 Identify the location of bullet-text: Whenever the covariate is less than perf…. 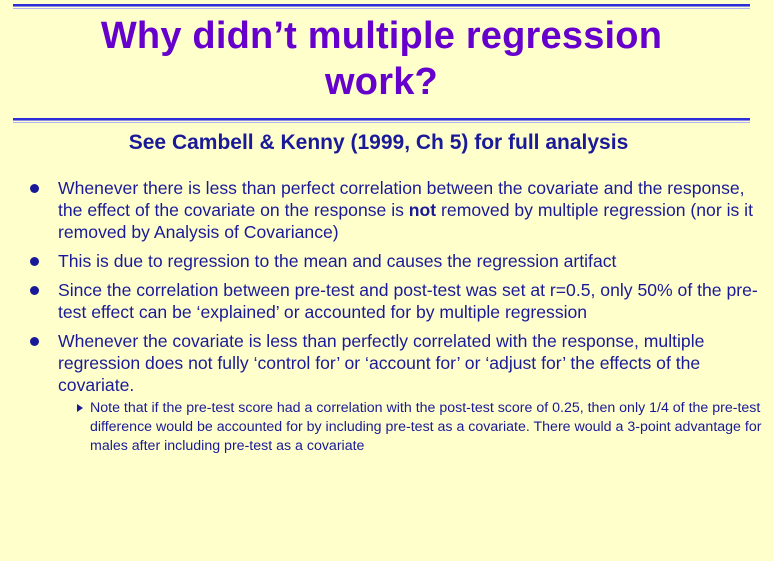
(381, 363).